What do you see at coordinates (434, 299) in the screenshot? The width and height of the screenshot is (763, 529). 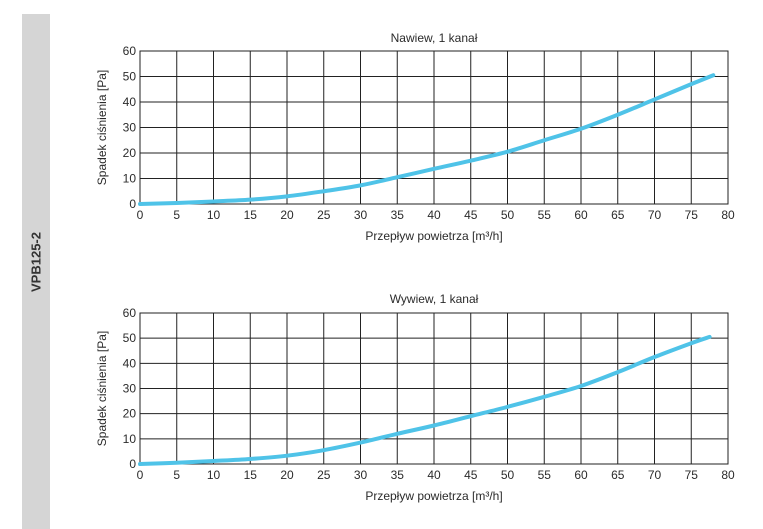 I see `chart-title: Wywiew, 1 kanał` at bounding box center [434, 299].